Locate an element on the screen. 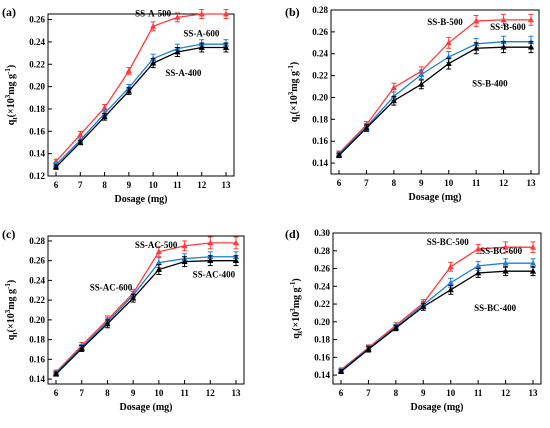  x-axis-label: Dosage (mg) is located at coordinates (145, 407).